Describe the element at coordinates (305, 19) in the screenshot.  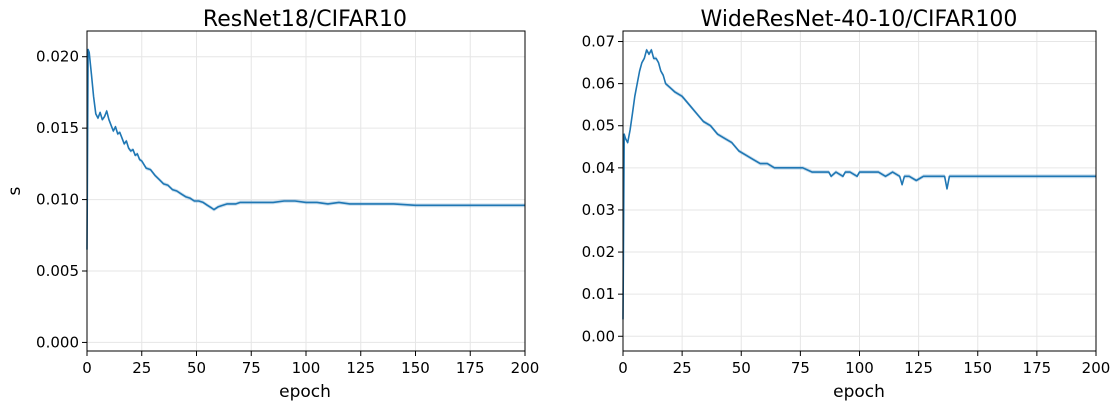
I see `chart-title: ResNet18/CIFAR10` at that location.